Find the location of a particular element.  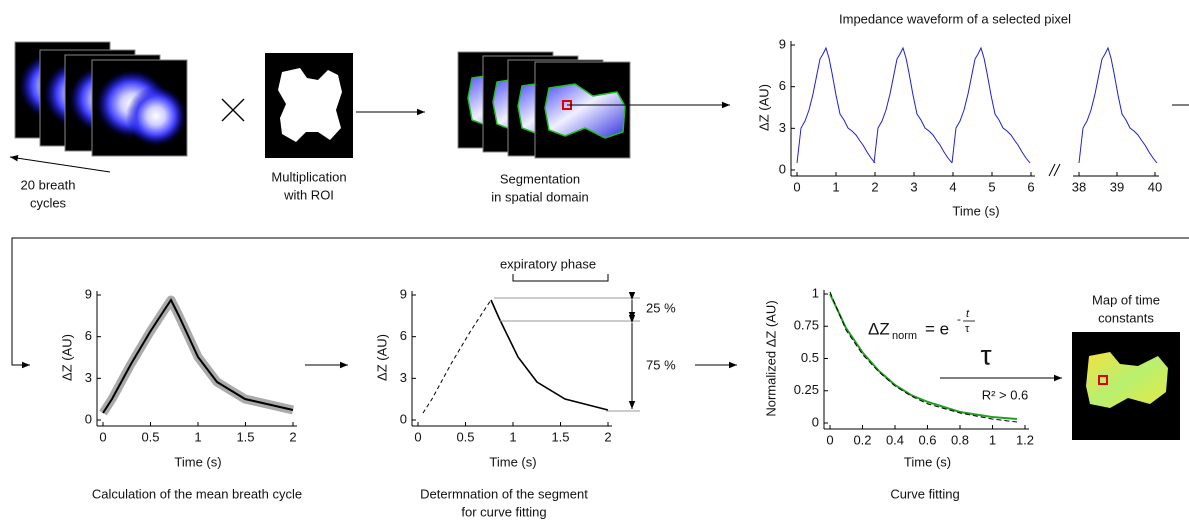

formula-part: t is located at coordinates (968, 314).